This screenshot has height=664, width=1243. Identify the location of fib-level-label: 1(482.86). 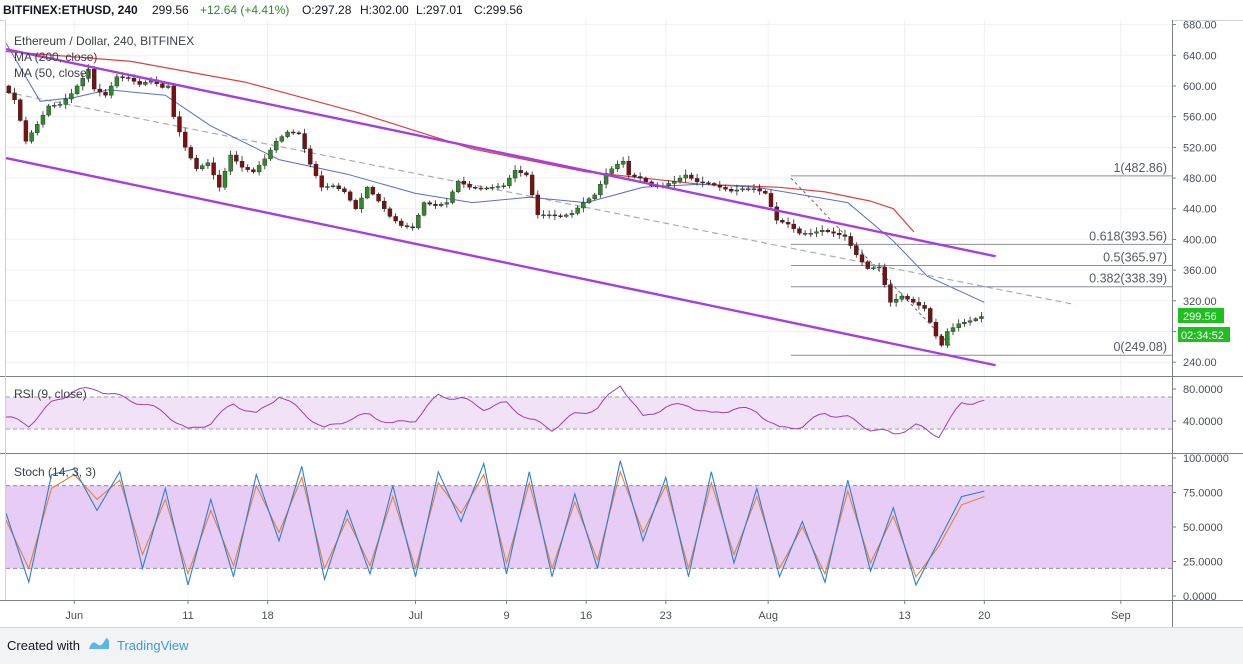
(1140, 168).